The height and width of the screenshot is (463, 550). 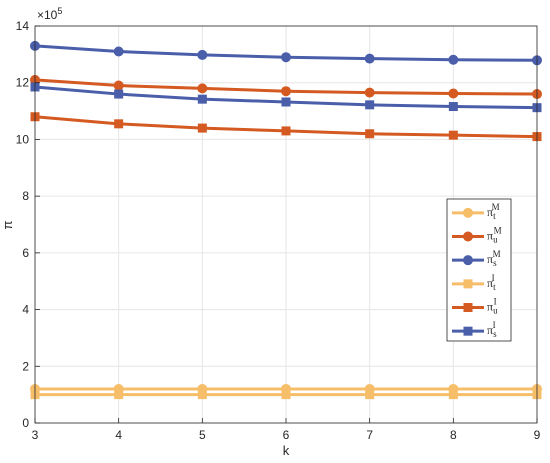 What do you see at coordinates (474, 329) in the screenshot?
I see `legend-entry: πsI` at bounding box center [474, 329].